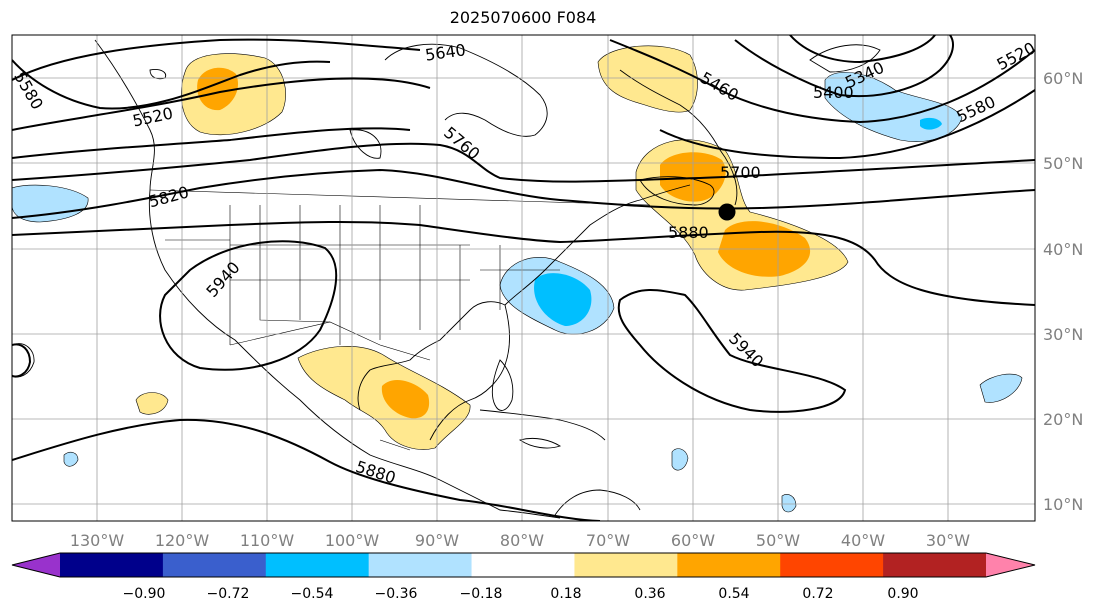 Image resolution: width=1105 pixels, height=615 pixels. I want to click on contour-label: 5880, so click(688, 232).